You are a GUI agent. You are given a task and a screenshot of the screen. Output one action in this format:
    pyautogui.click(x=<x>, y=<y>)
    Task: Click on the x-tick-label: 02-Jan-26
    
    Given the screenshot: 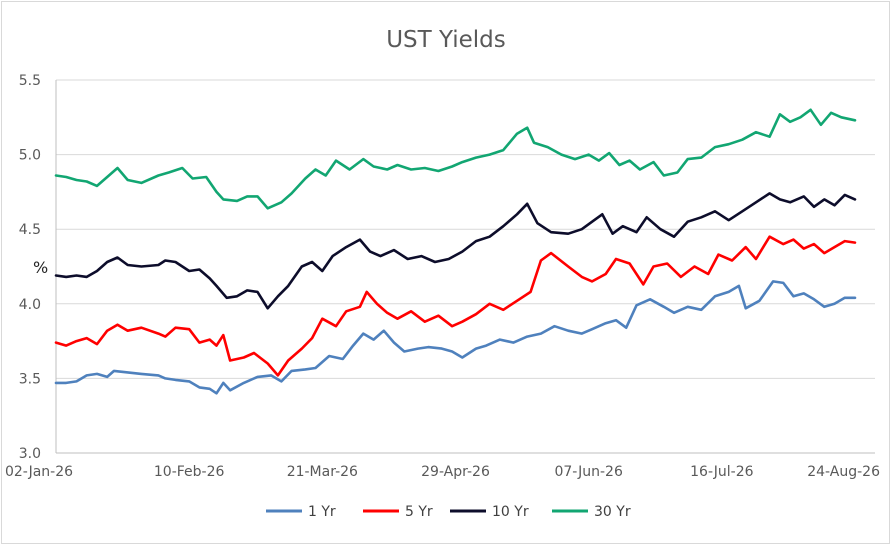 What is the action you would take?
    pyautogui.click(x=39, y=472)
    